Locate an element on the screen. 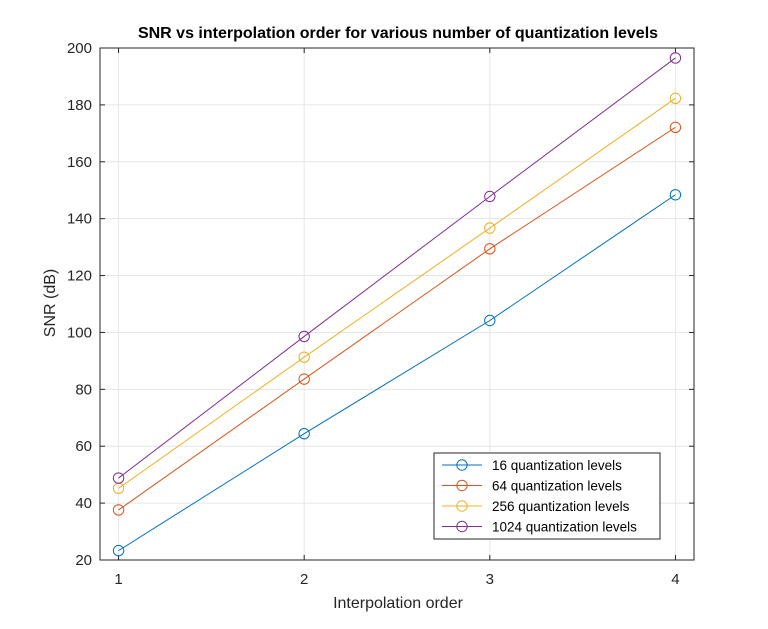 The width and height of the screenshot is (768, 629). legend-item: 16 quantization levels is located at coordinates (532, 465).